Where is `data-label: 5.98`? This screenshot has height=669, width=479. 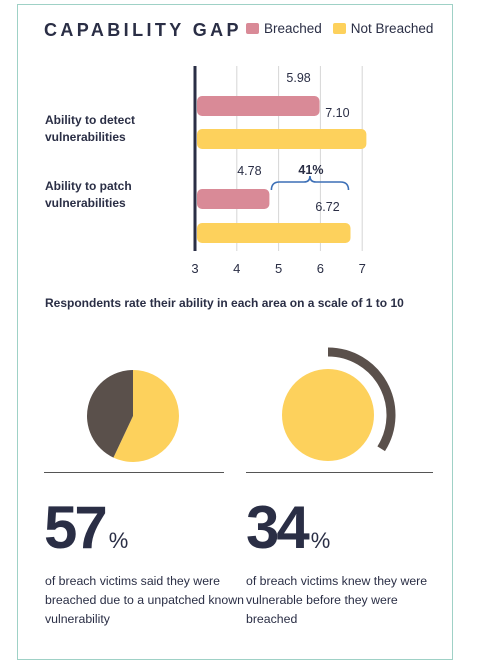
data-label: 5.98 is located at coordinates (298, 78).